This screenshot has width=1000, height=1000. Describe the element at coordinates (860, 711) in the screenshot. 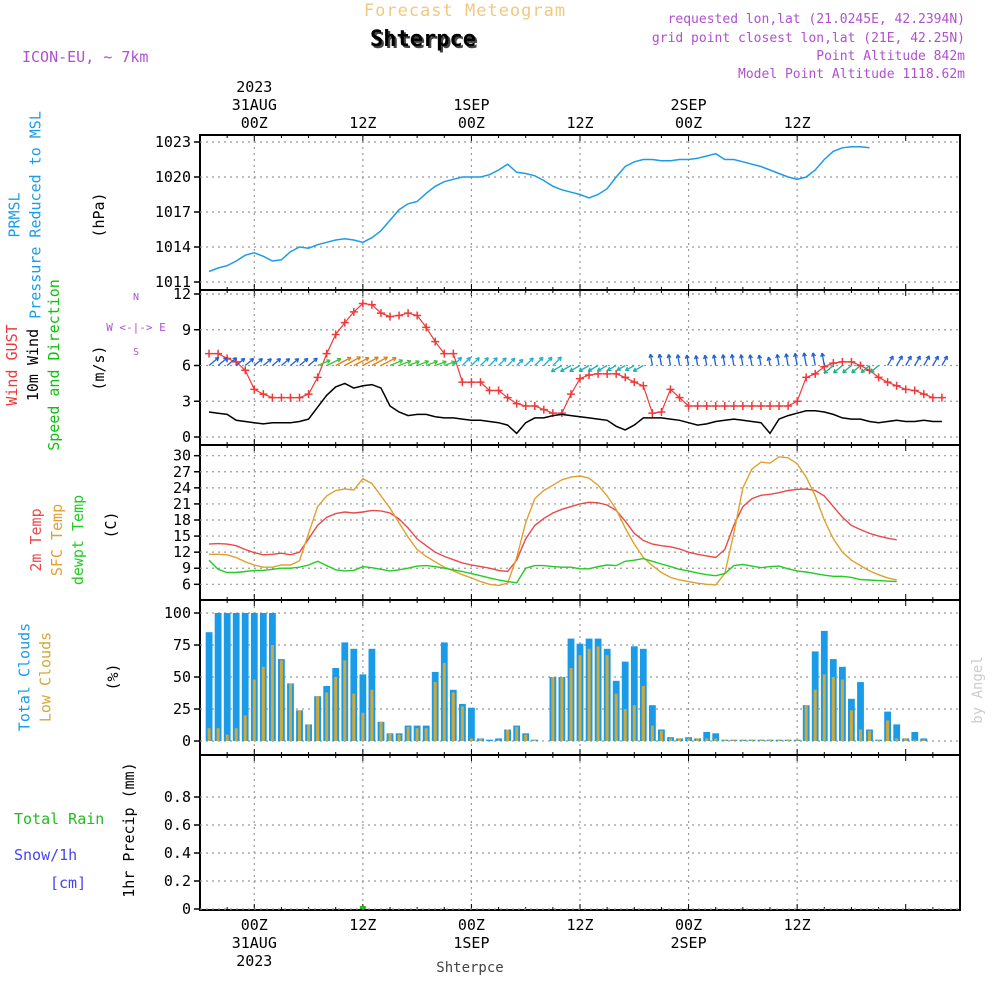

I see `total-cloud-bar` at that location.